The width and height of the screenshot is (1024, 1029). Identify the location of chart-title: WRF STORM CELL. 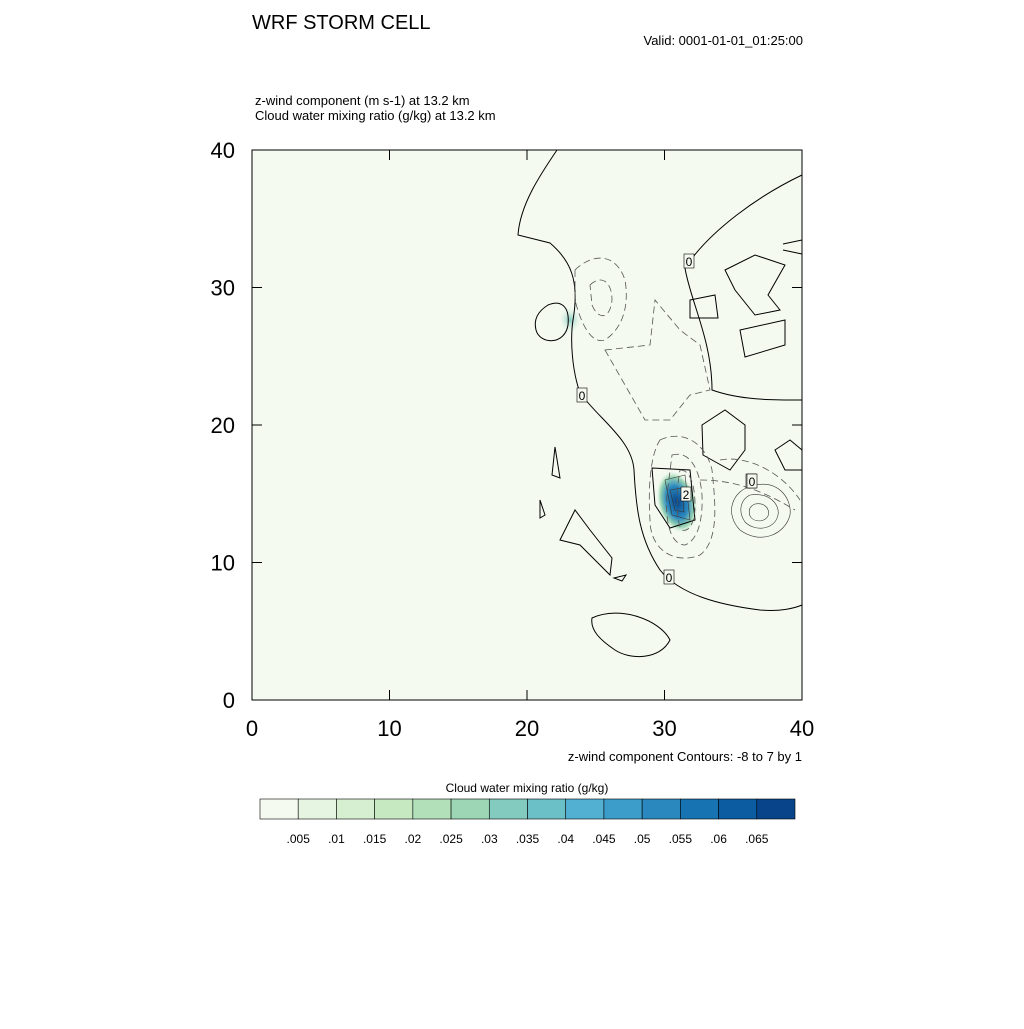
(341, 23).